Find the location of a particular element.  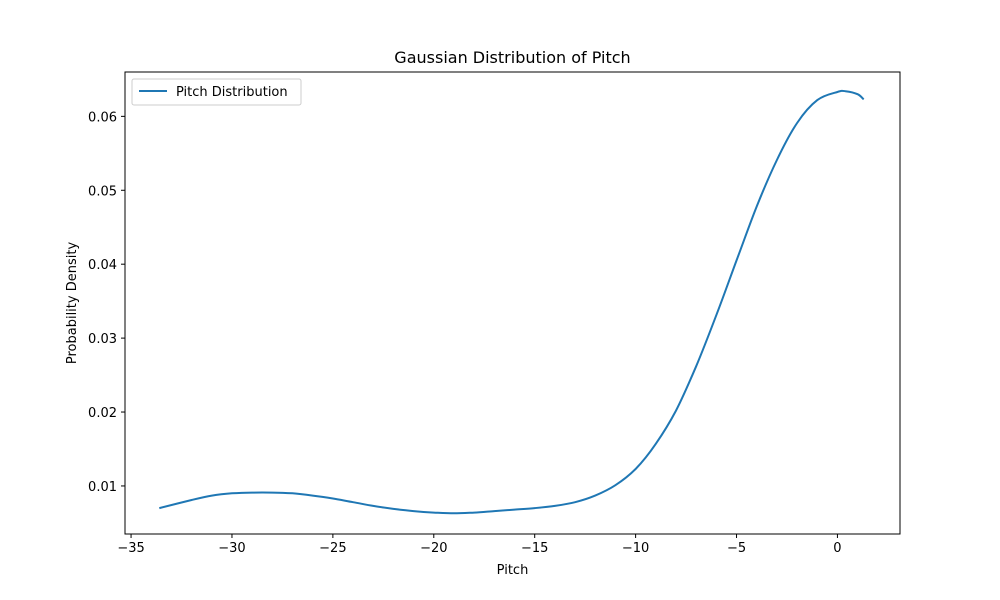

y-tick-label: 0.04 is located at coordinates (102, 265).